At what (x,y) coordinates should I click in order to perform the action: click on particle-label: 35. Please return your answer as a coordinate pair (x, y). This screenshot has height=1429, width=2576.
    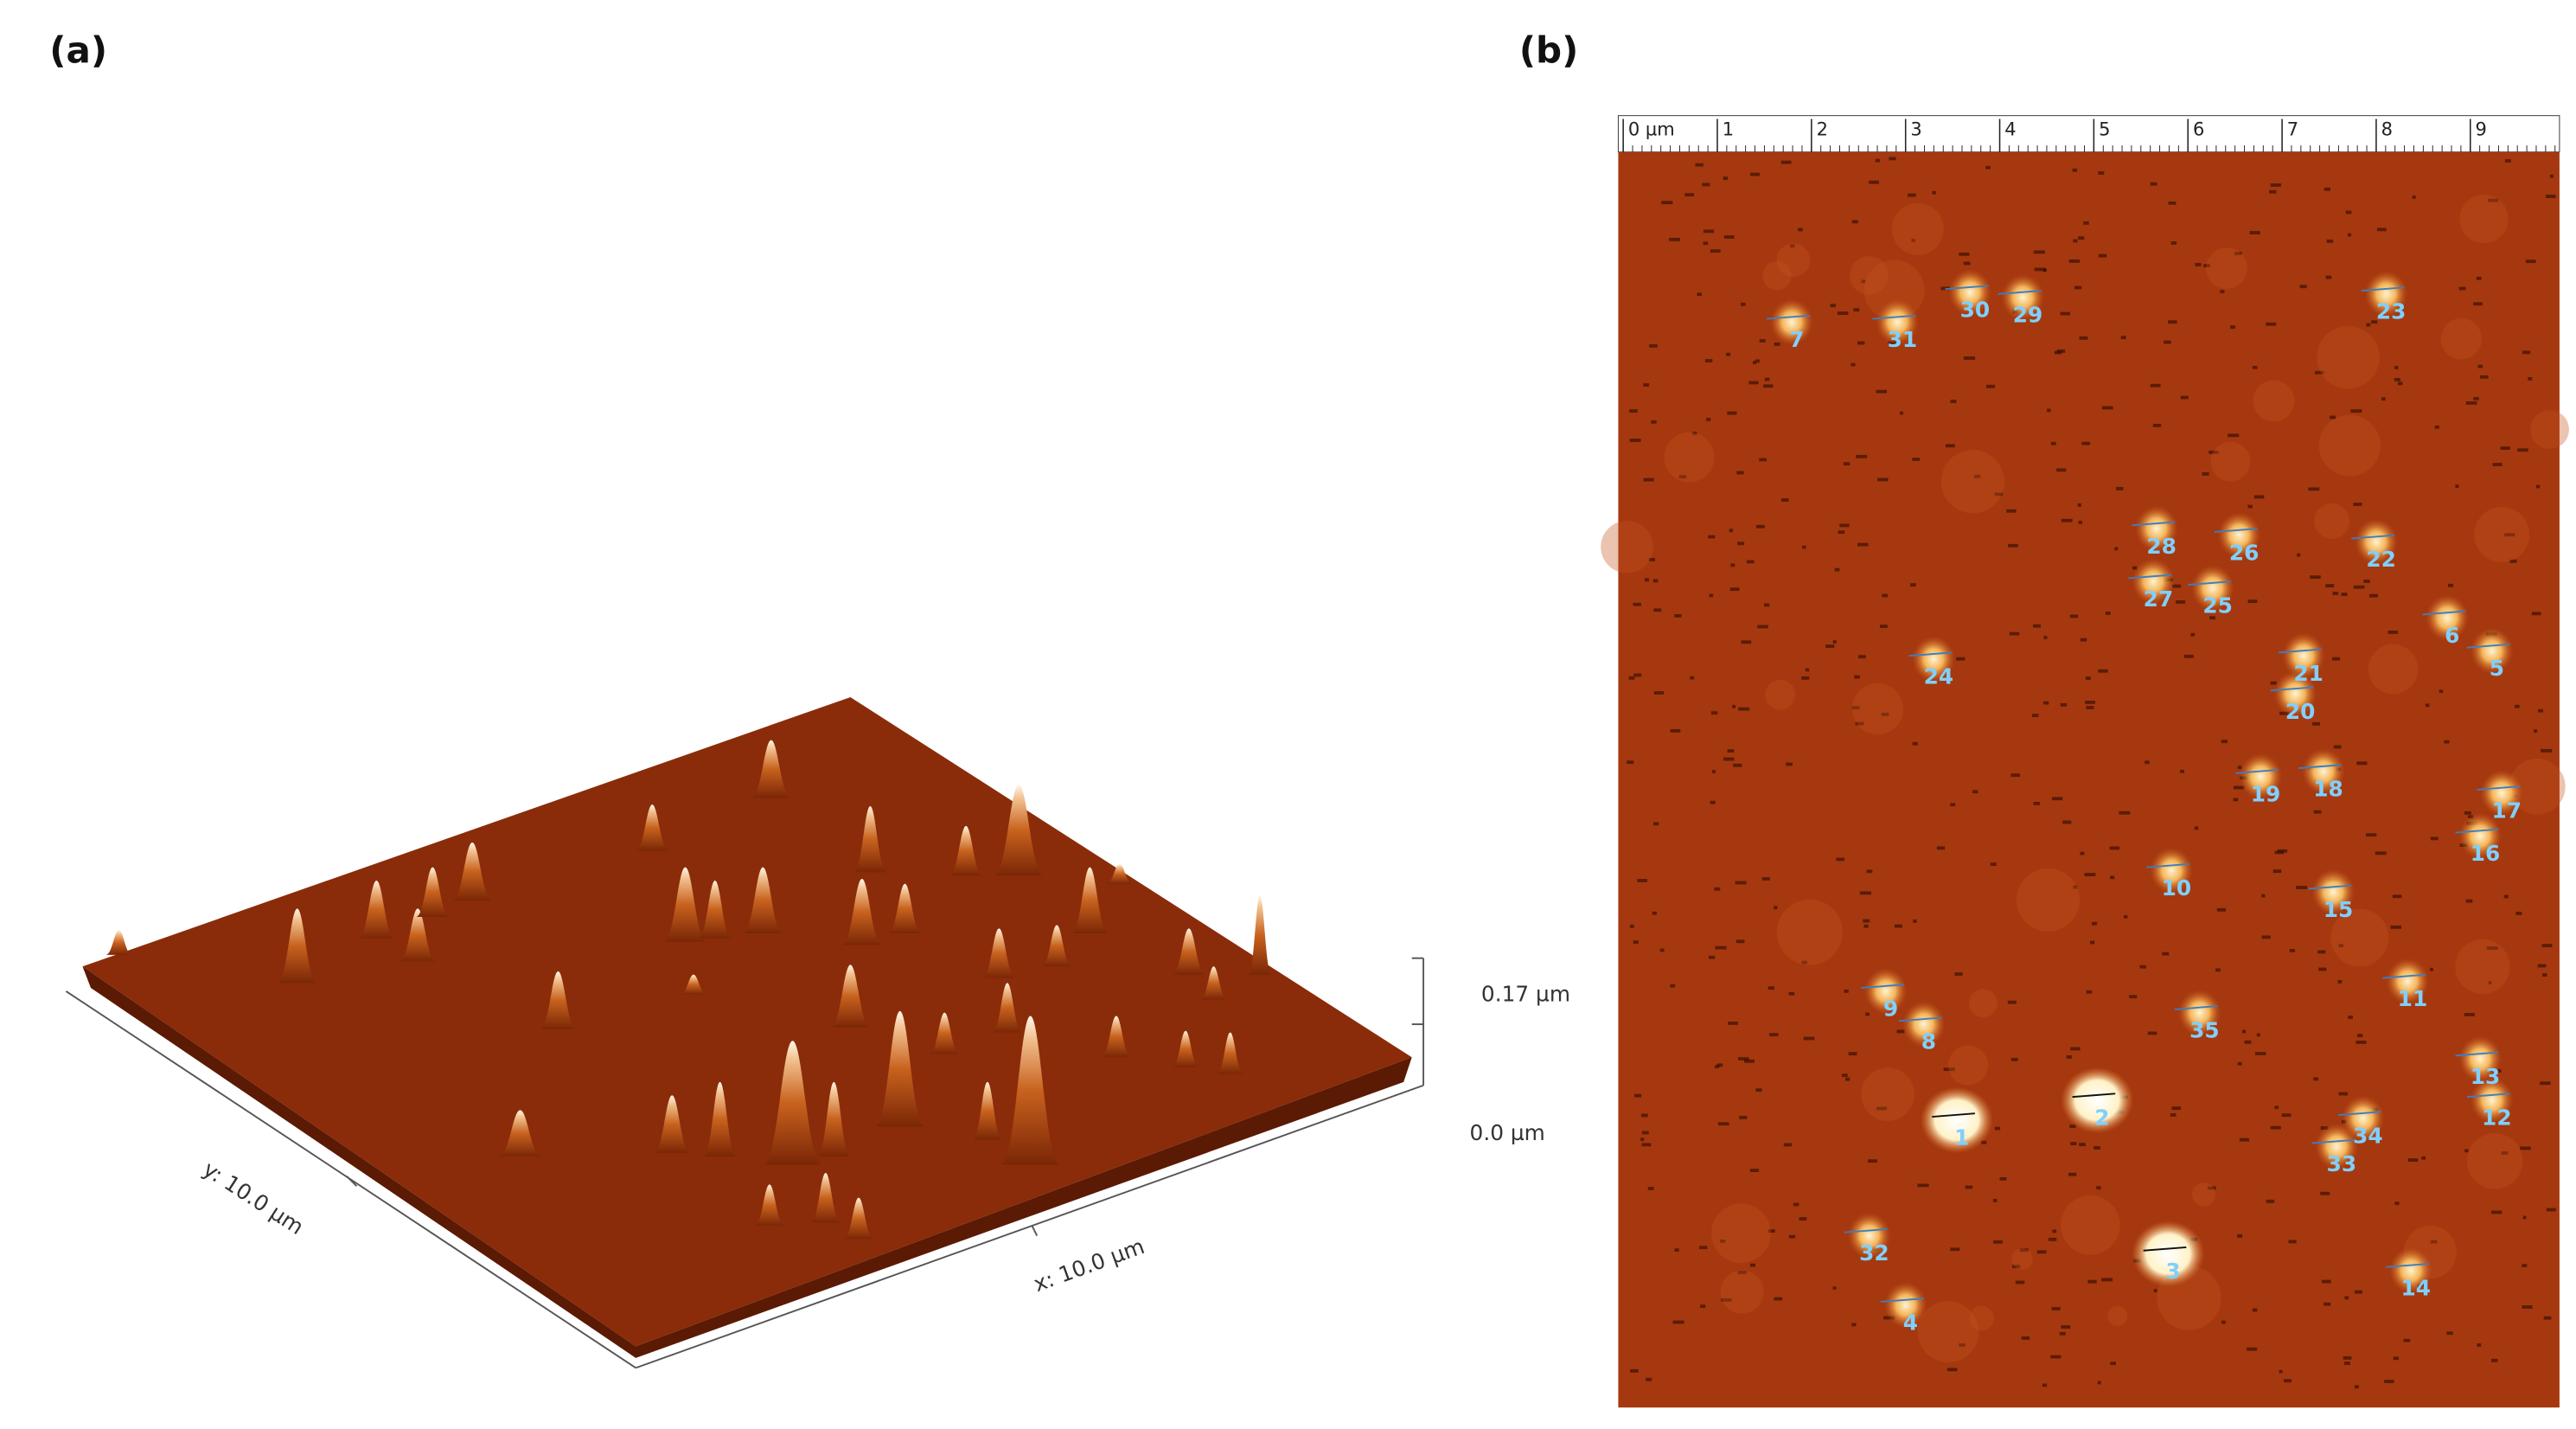
    Looking at the image, I should click on (2205, 1029).